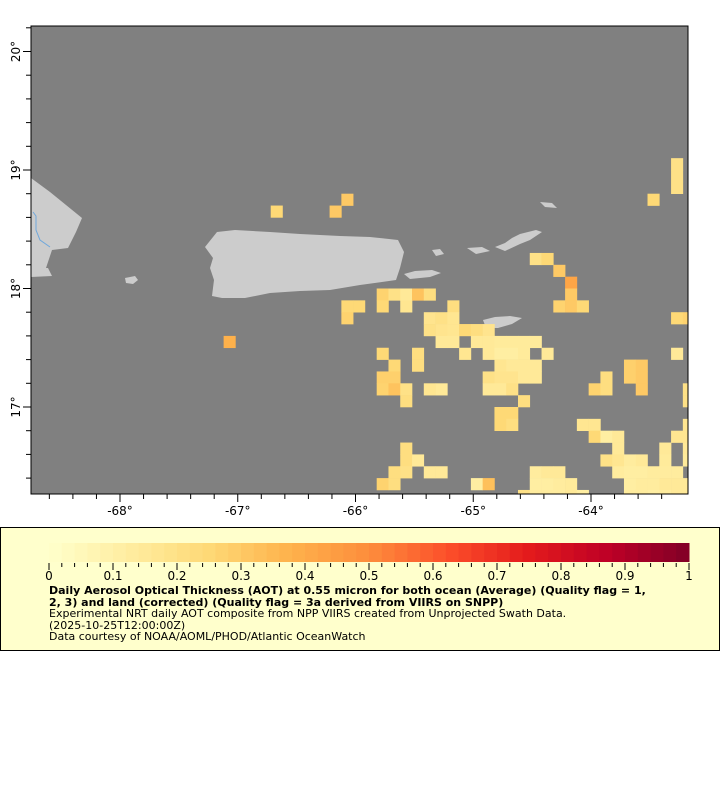  Describe the element at coordinates (369, 563) in the screenshot. I see `colorbar: 0 0.1 0.2 0.3 0.4 0.5 0.6 0.7 0.8 0.9 1` at that location.